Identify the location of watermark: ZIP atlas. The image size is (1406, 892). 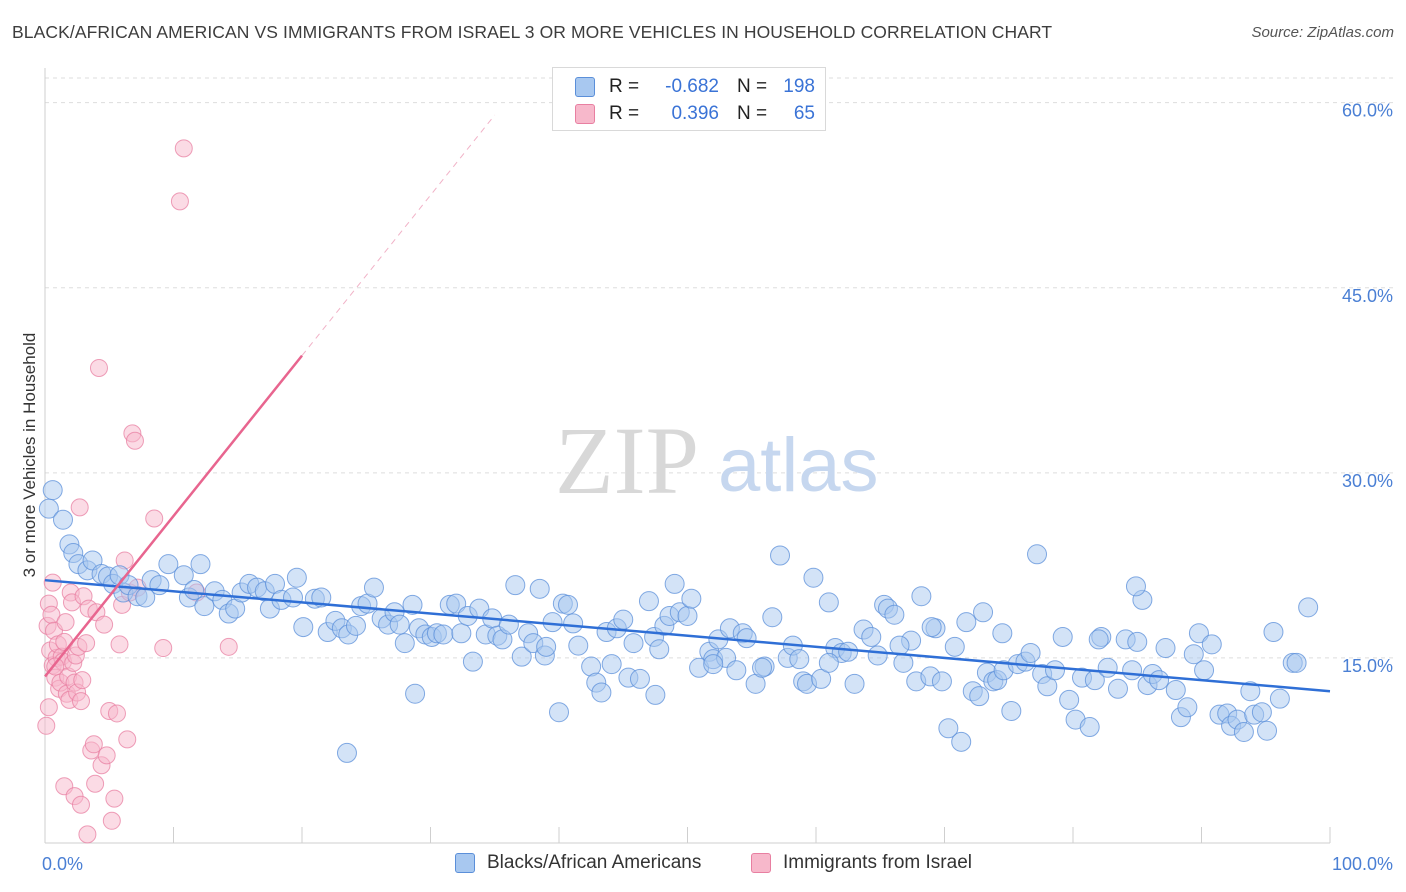
(717, 460).